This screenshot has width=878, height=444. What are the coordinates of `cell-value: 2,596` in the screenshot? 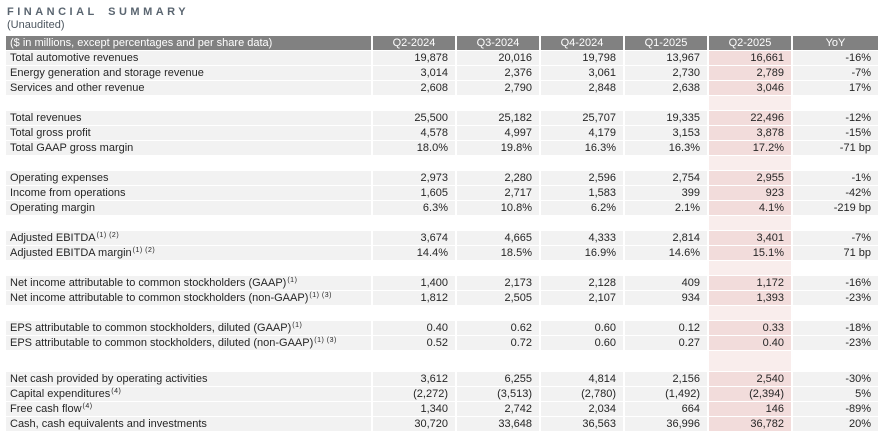 It's located at (582, 178).